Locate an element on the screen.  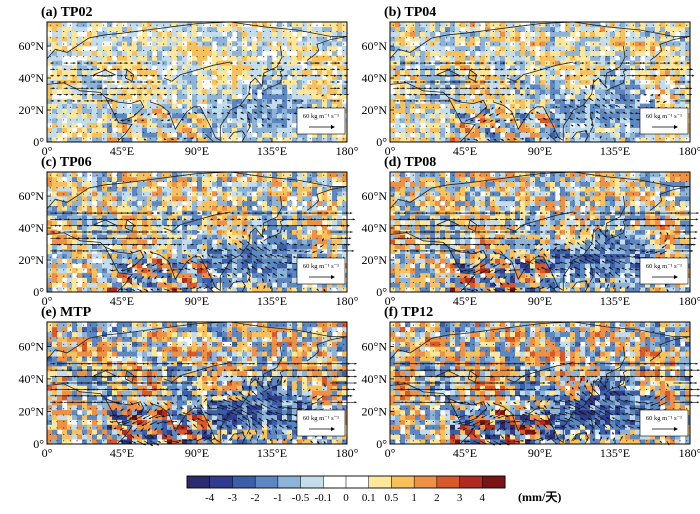
coastline-segment is located at coordinates (540, 71).